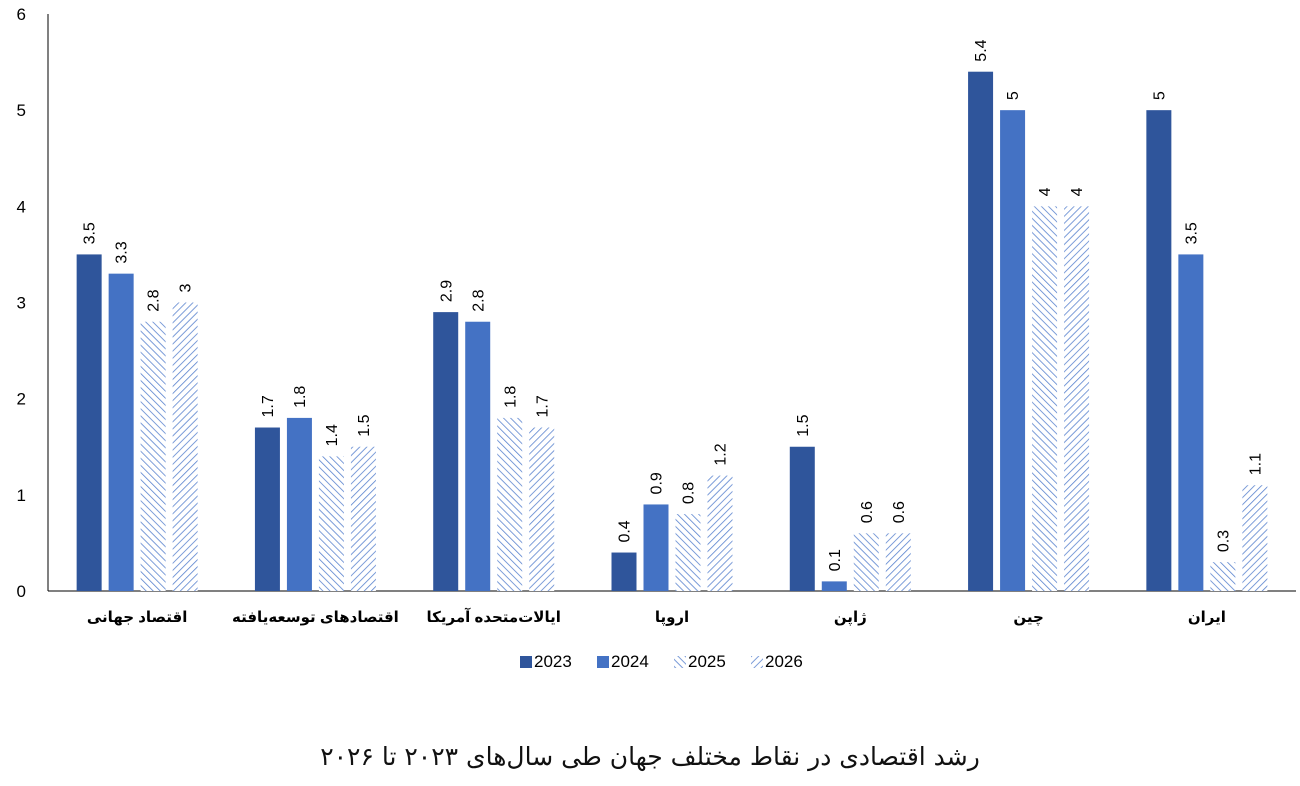 The width and height of the screenshot is (1300, 786). I want to click on y-tick-label: 5, so click(21, 110).